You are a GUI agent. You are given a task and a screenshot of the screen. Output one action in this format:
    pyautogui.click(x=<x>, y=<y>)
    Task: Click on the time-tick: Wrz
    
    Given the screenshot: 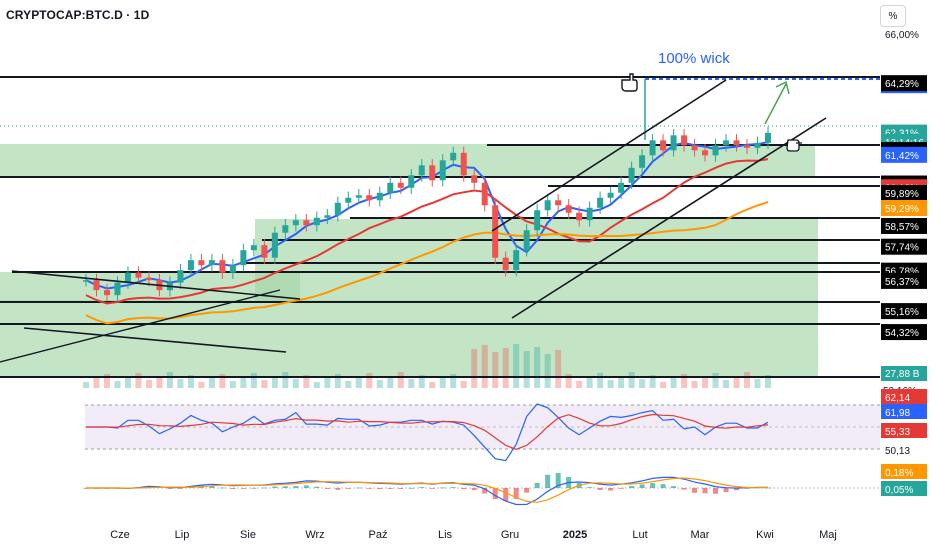 What is the action you would take?
    pyautogui.click(x=314, y=535)
    